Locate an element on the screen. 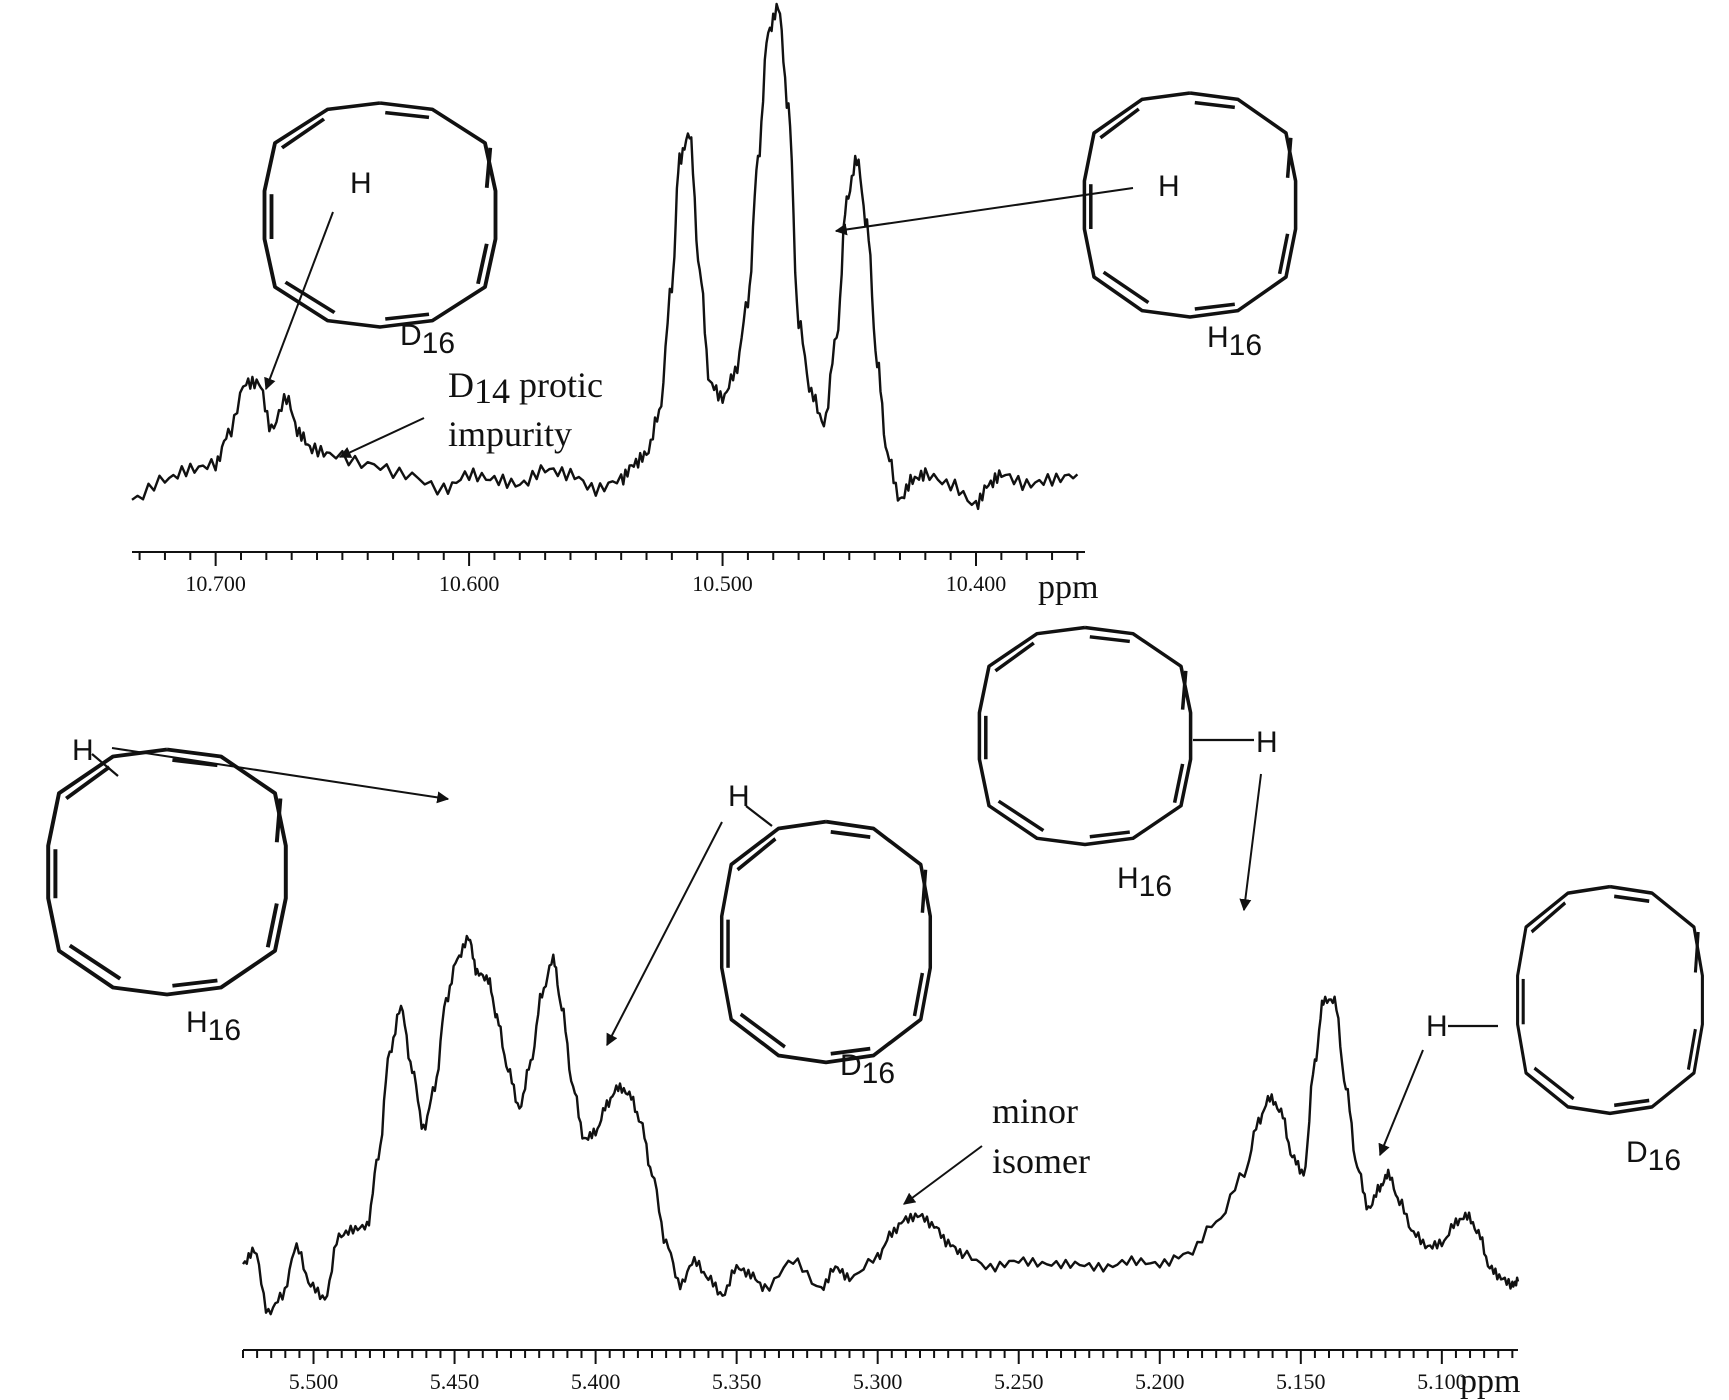  h16-bottom-left-arrow is located at coordinates (280, 775).